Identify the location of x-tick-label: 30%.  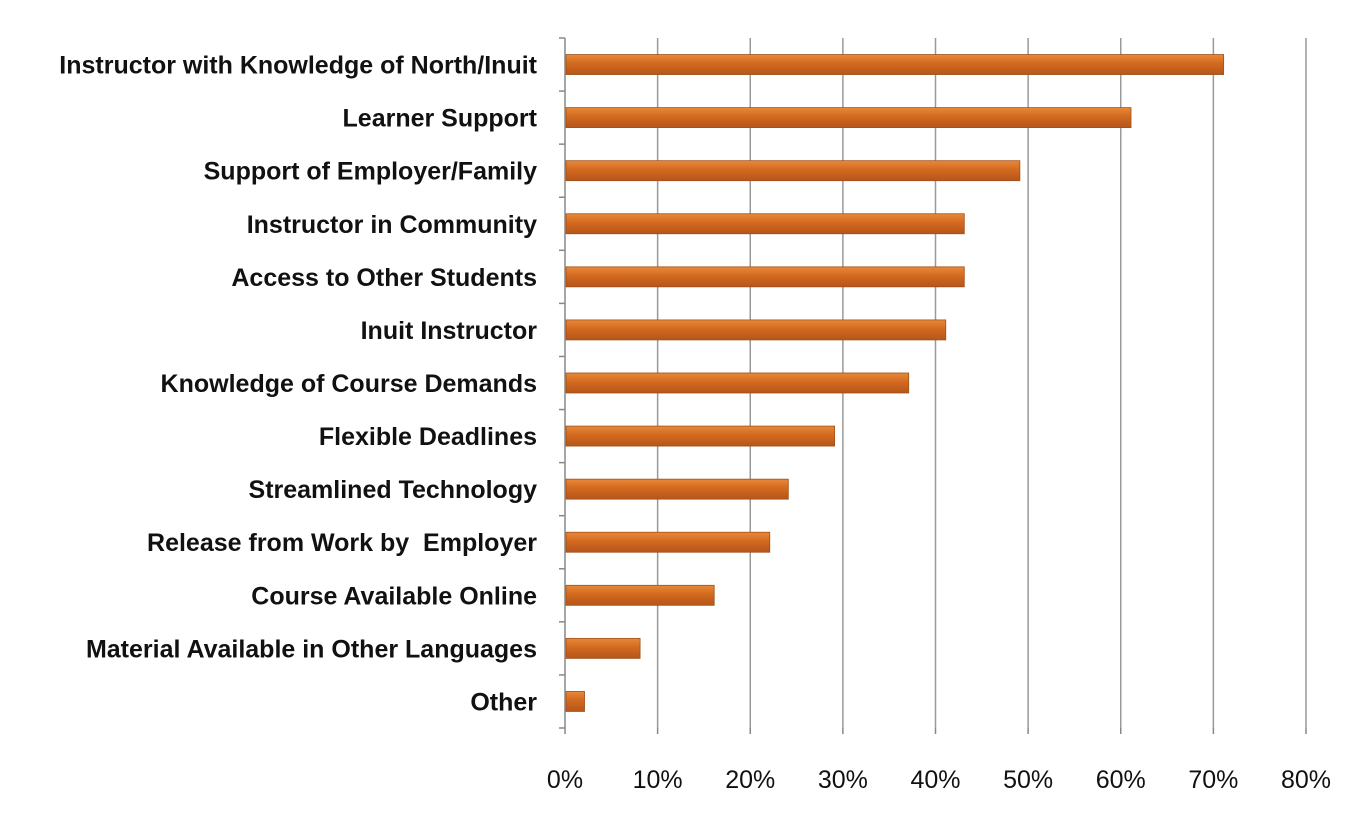
(843, 780).